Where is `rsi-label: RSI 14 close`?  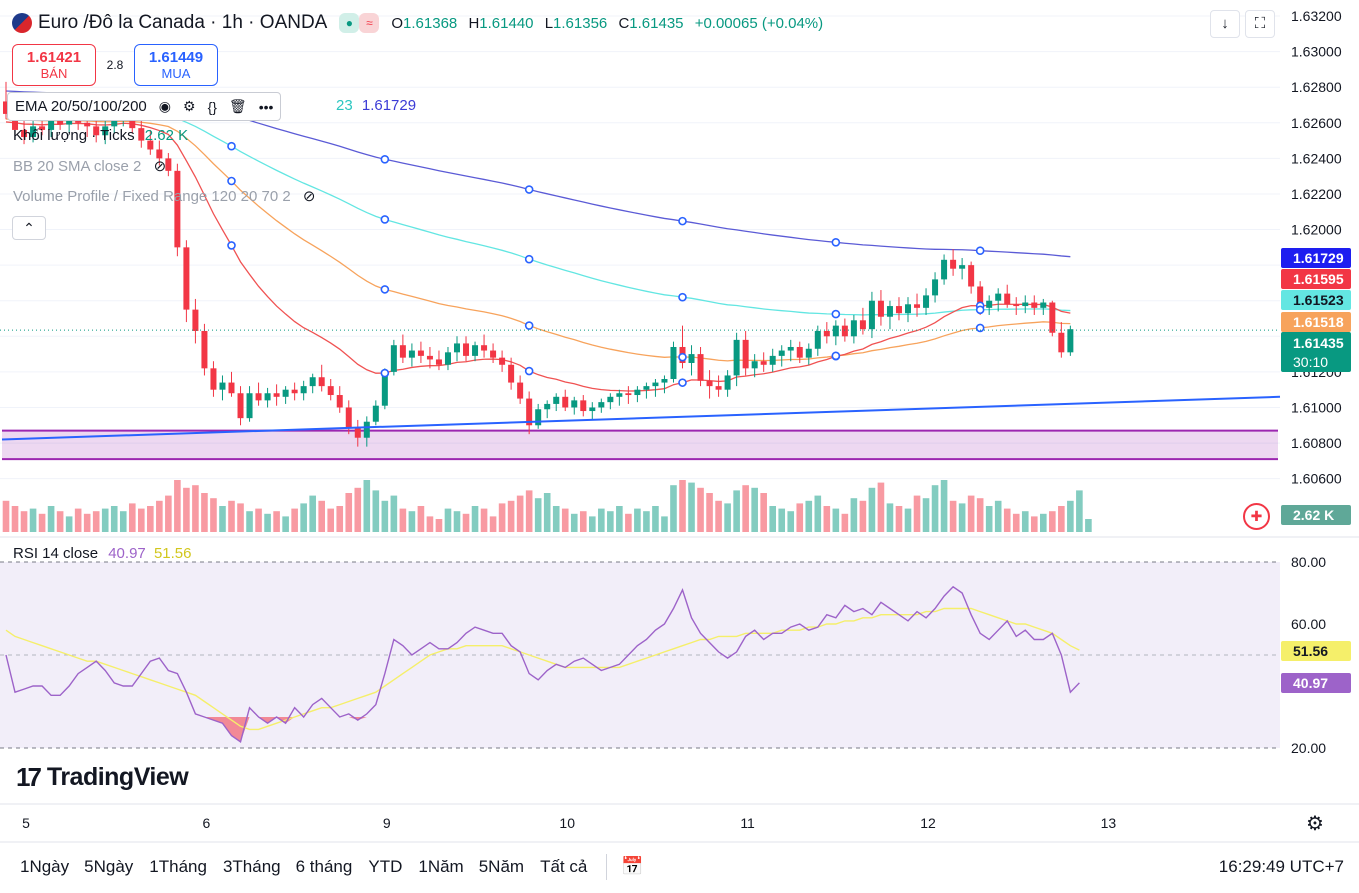 rsi-label: RSI 14 close is located at coordinates (56, 553).